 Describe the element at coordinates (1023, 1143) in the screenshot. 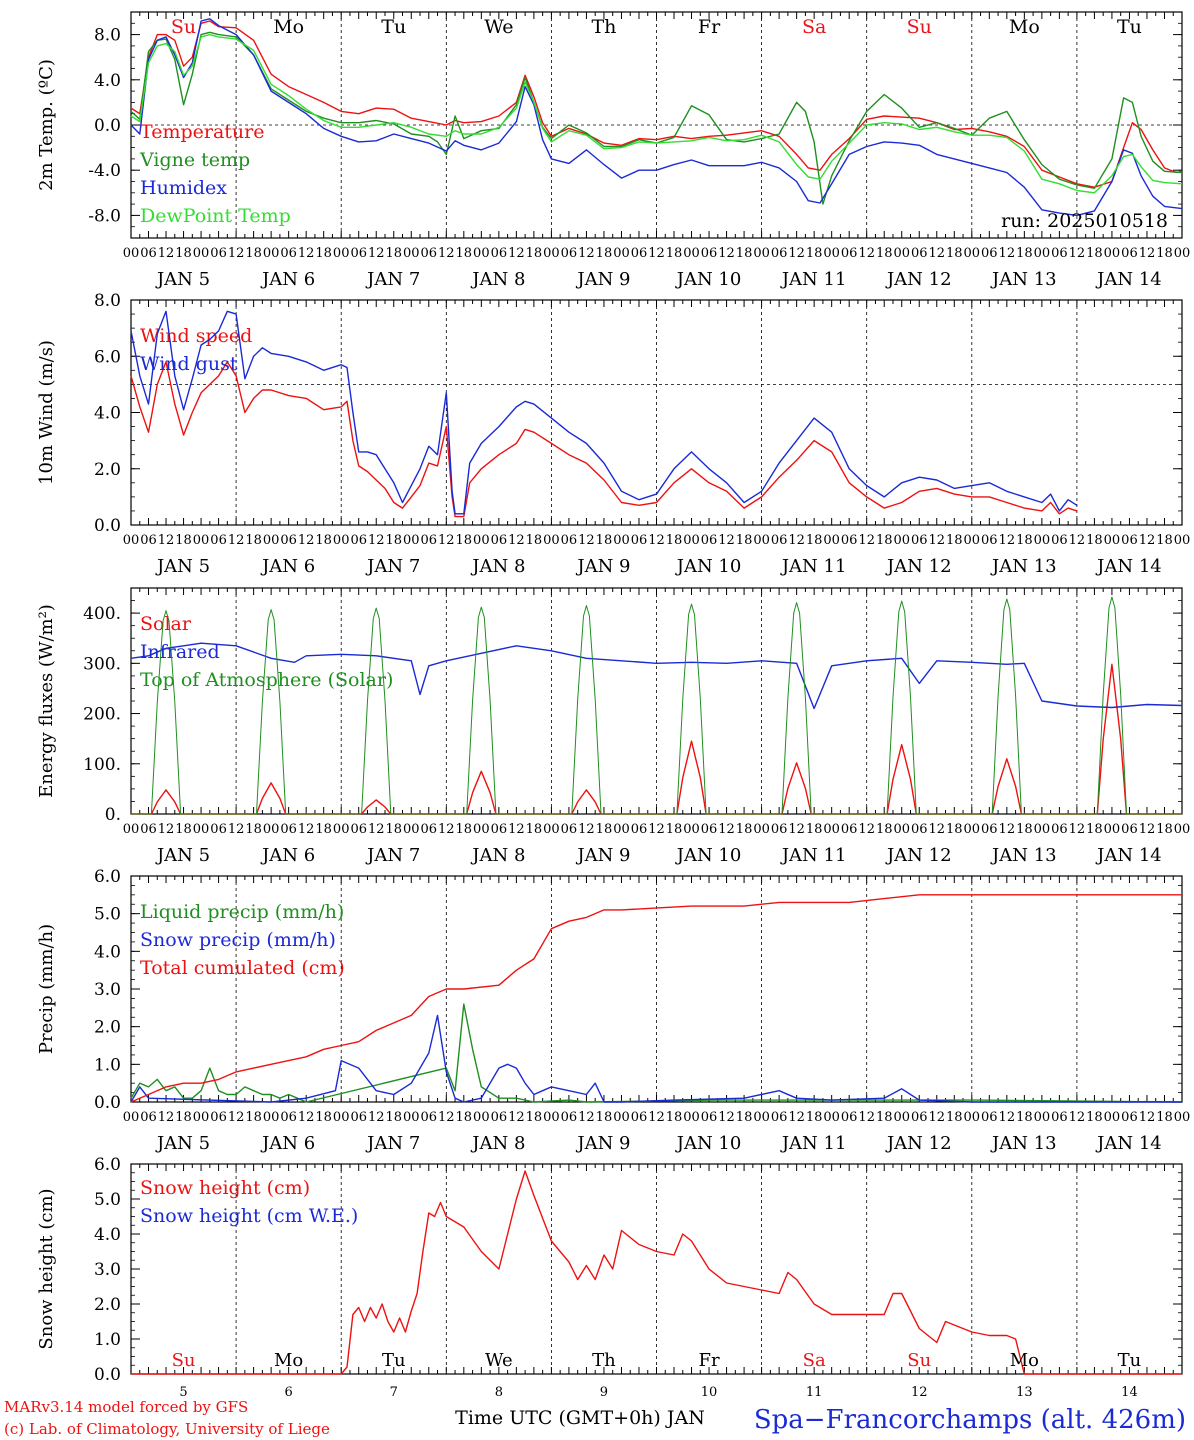

I see `date-label: JAN 13` at that location.